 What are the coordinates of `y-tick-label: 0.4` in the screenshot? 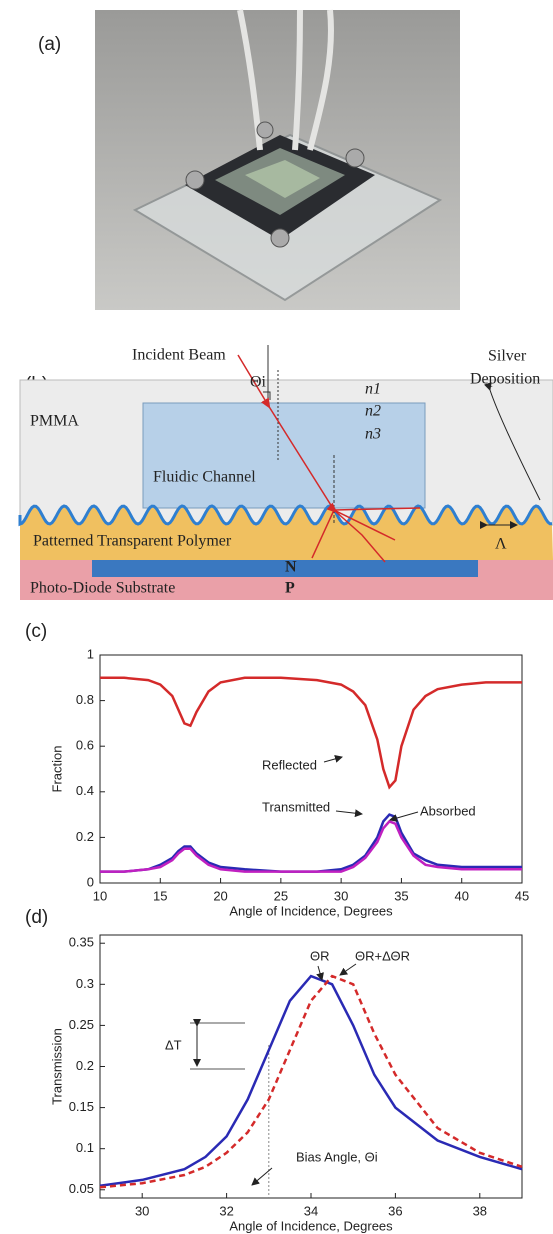 It's located at (85, 790).